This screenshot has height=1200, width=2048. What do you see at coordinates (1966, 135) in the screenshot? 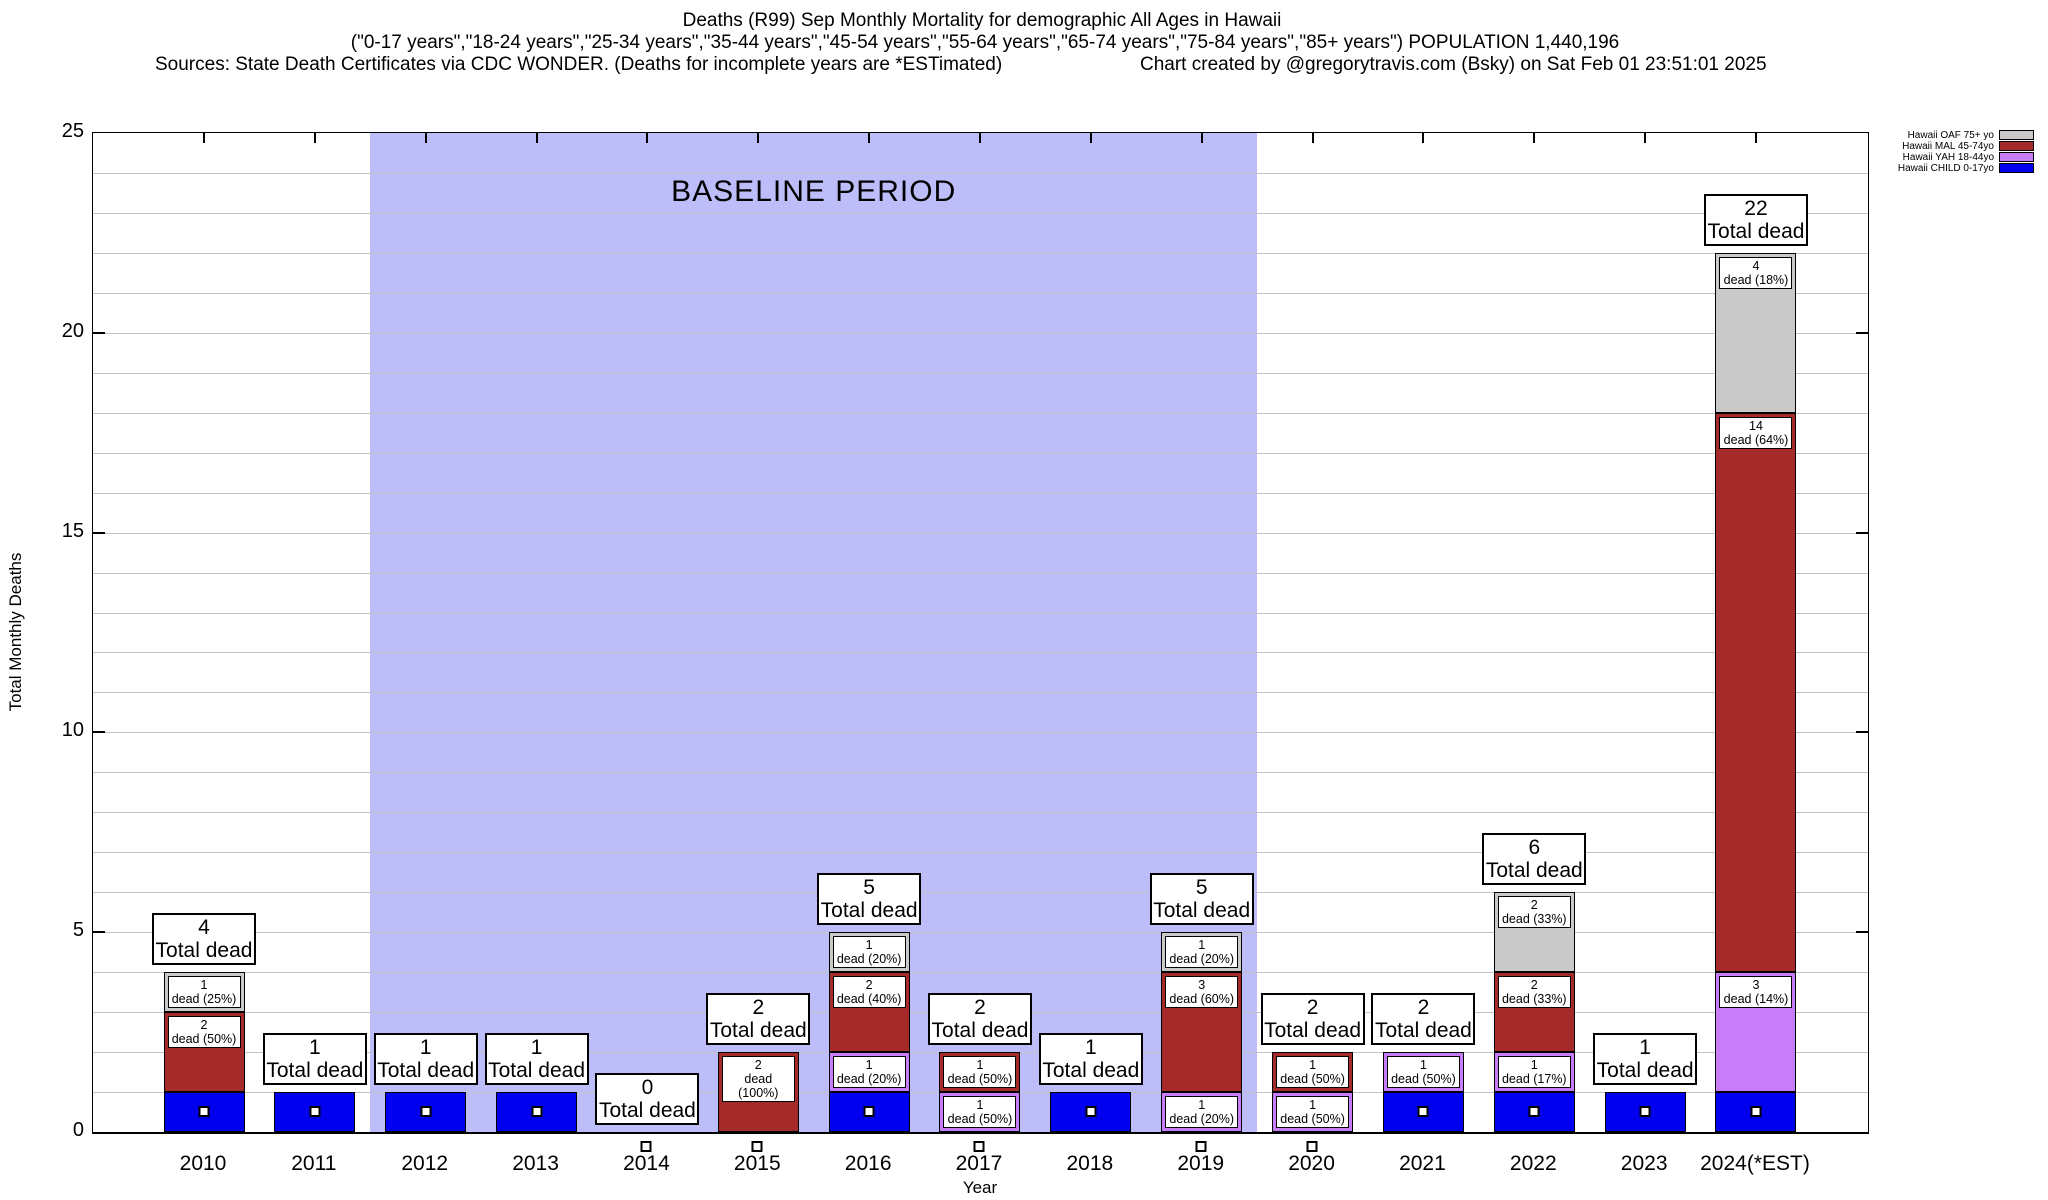
I see `legend-row: Hawaii OAF 75+ yo` at bounding box center [1966, 135].